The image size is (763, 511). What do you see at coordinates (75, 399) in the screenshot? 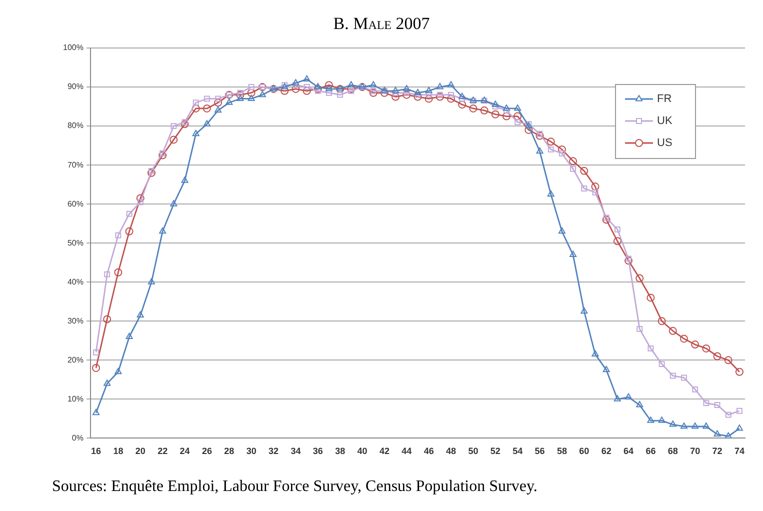
I see `y-tick-label: 10%` at bounding box center [75, 399].